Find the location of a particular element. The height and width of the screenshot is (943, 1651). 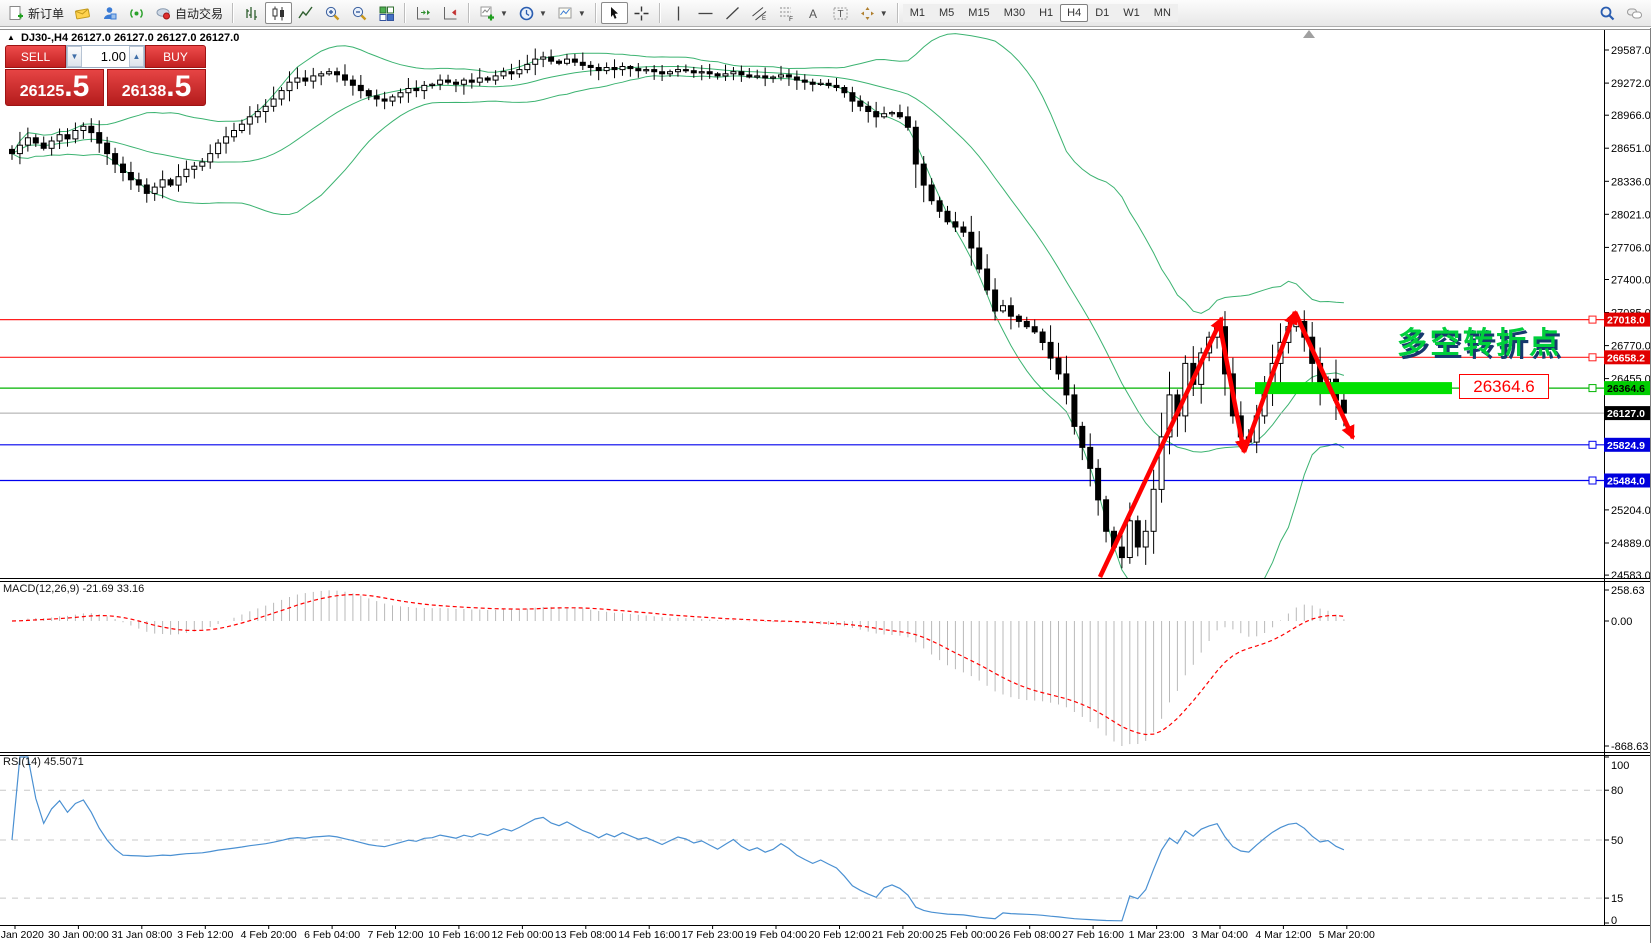

symbol-marker-icon: ▲ is located at coordinates (11, 37).